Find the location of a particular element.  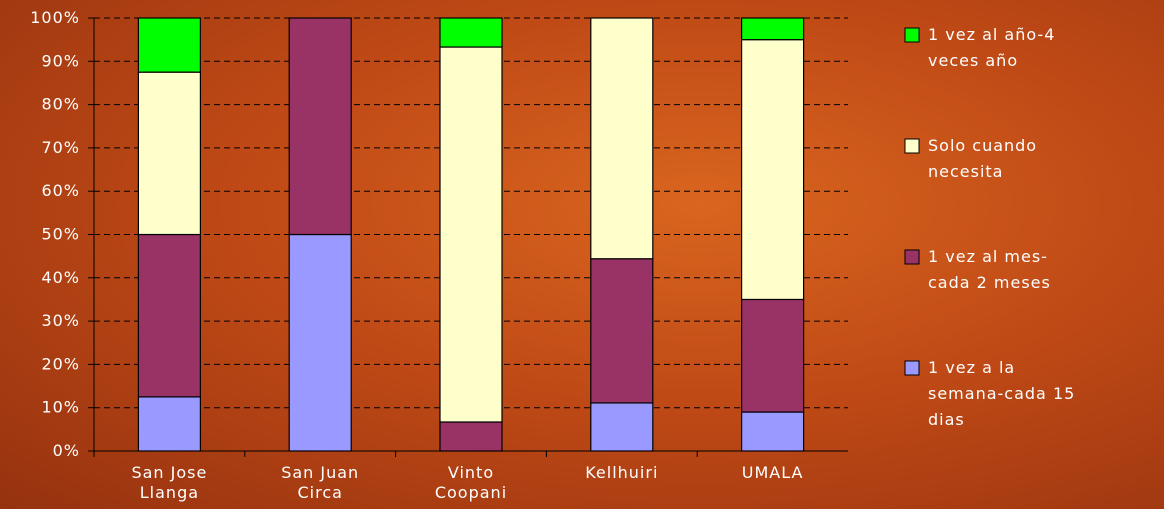

y-tick-label: 90% is located at coordinates (60, 60).